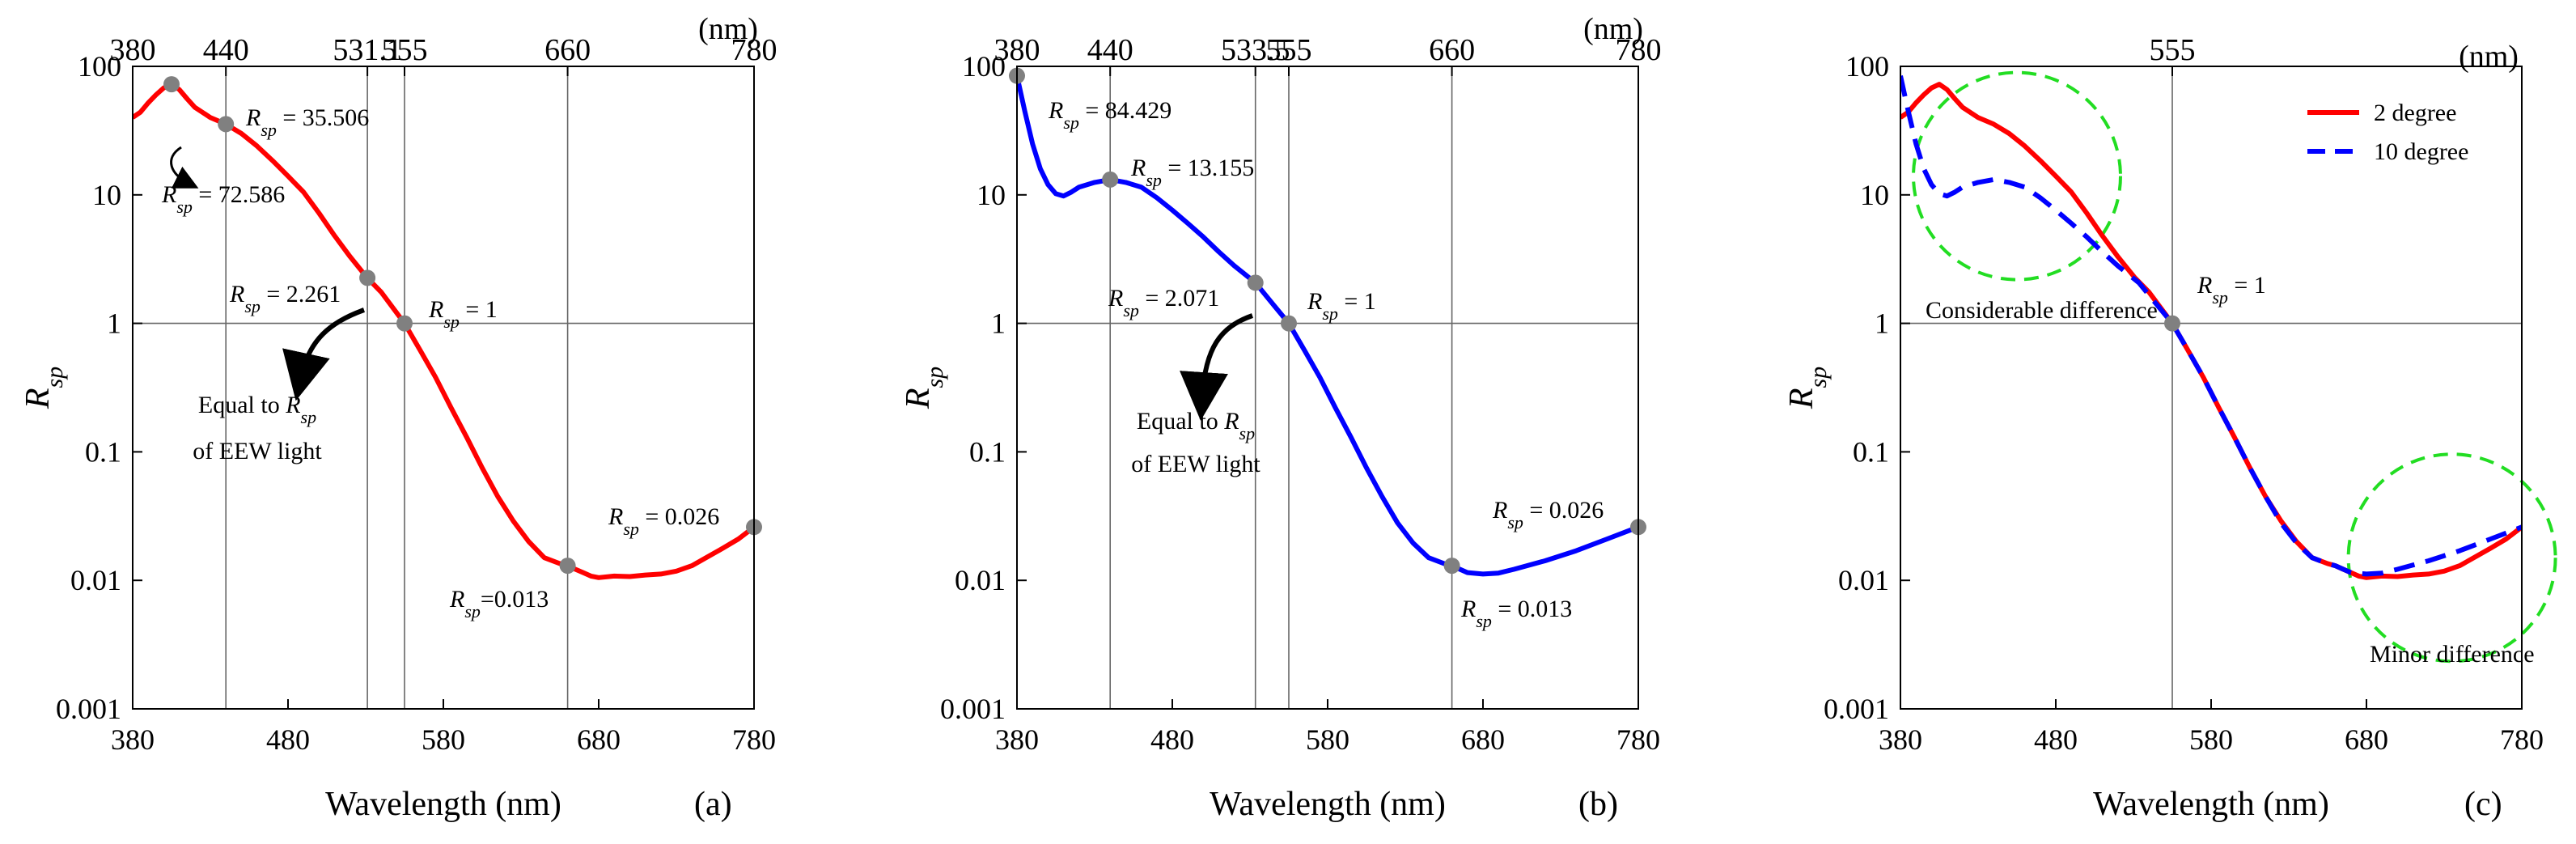 This screenshot has height=844, width=2576. Describe the element at coordinates (1867, 66) in the screenshot. I see `panel-c-ytick-label-5: 100` at that location.